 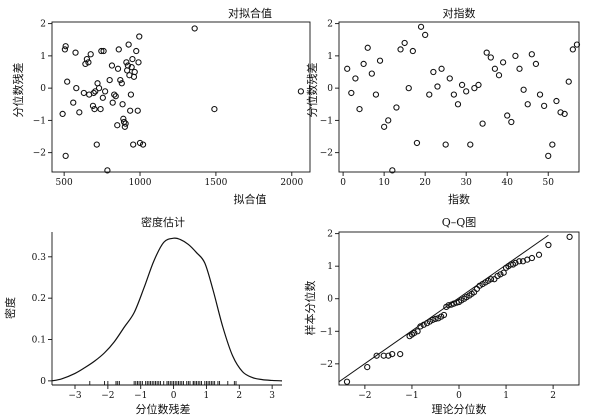 What do you see at coordinates (462, 98) in the screenshot?
I see `points-index` at bounding box center [462, 98].